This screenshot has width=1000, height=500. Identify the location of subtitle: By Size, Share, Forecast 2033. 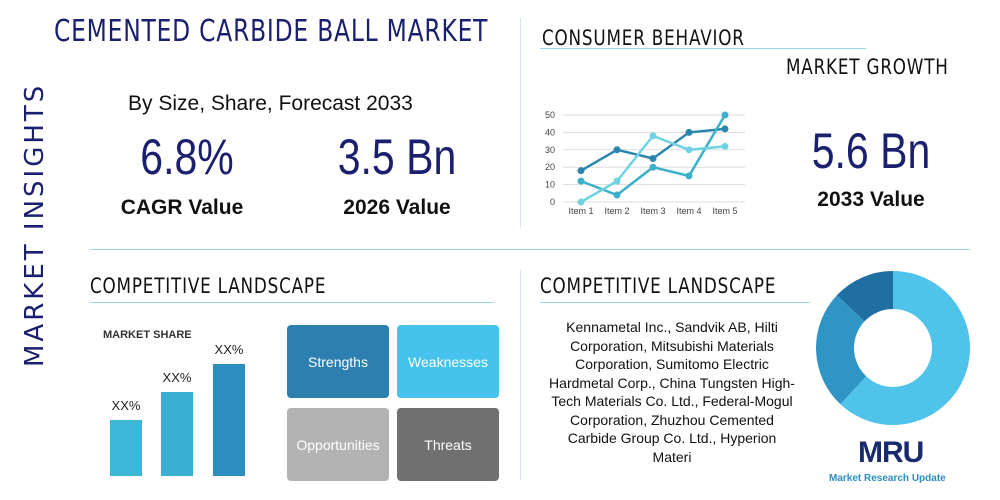
(270, 103).